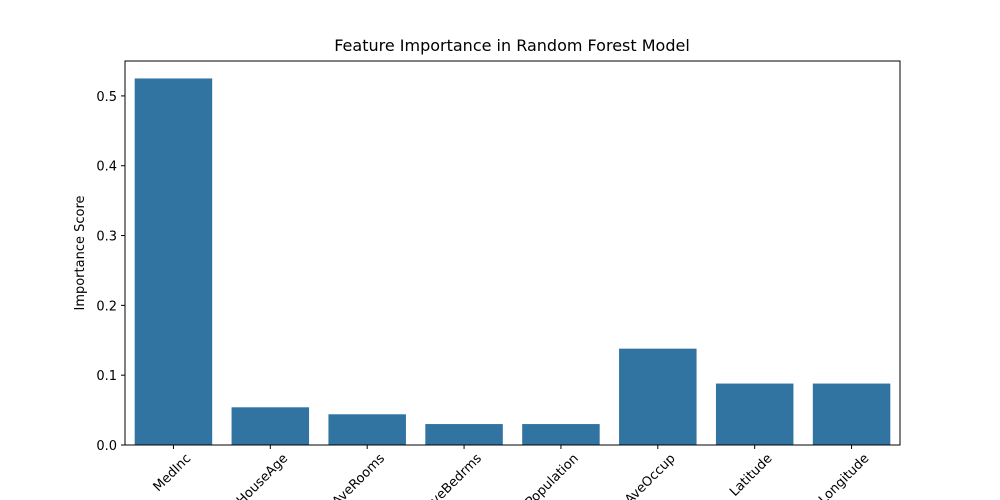  I want to click on bar-latitude, so click(754, 414).